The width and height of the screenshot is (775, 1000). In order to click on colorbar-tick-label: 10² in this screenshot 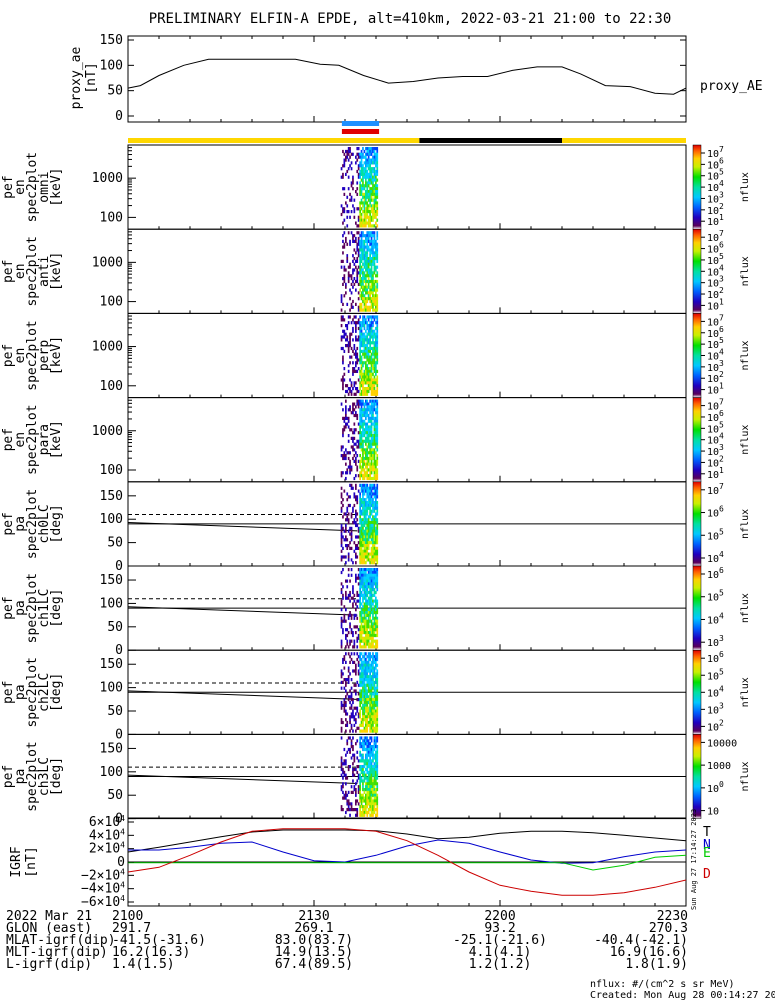, I will do `click(715, 725)`.